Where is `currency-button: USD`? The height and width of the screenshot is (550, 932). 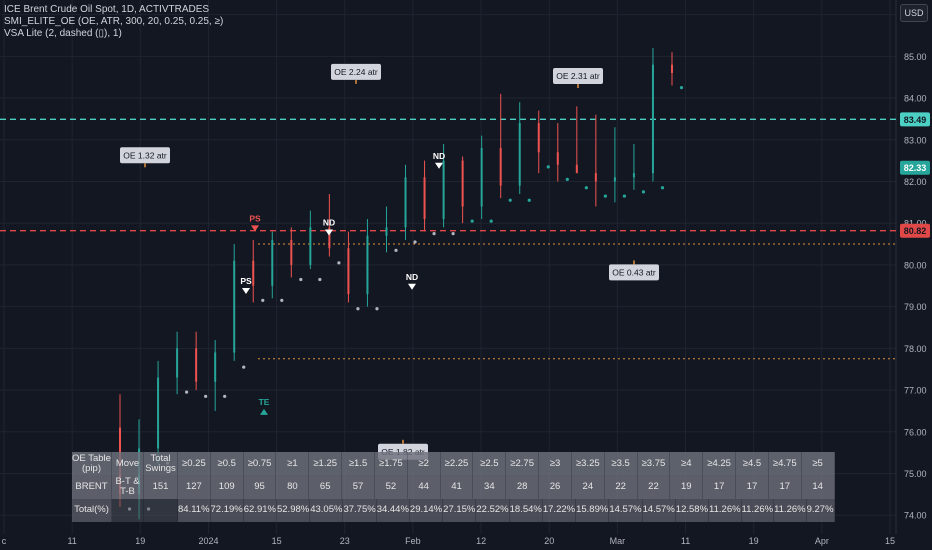
currency-button: USD is located at coordinates (914, 13).